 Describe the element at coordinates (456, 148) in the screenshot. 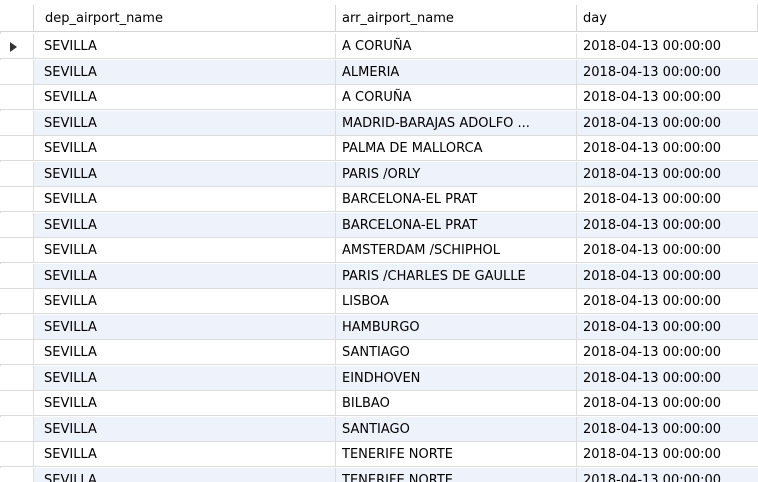

I see `cell-arr-airport-name: PALMA DE MALLORCA` at that location.